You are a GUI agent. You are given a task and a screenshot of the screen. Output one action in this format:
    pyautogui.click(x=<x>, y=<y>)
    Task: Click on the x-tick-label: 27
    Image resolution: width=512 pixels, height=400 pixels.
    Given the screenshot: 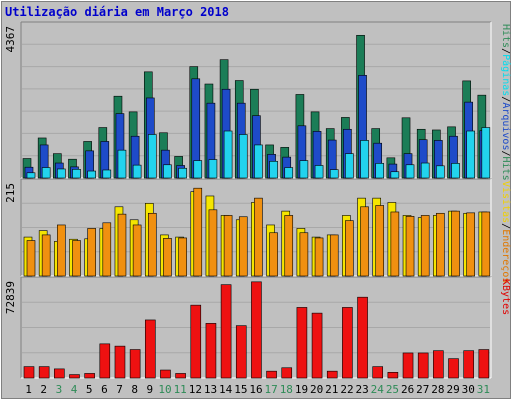 What is the action you would take?
    pyautogui.click(x=422, y=389)
    